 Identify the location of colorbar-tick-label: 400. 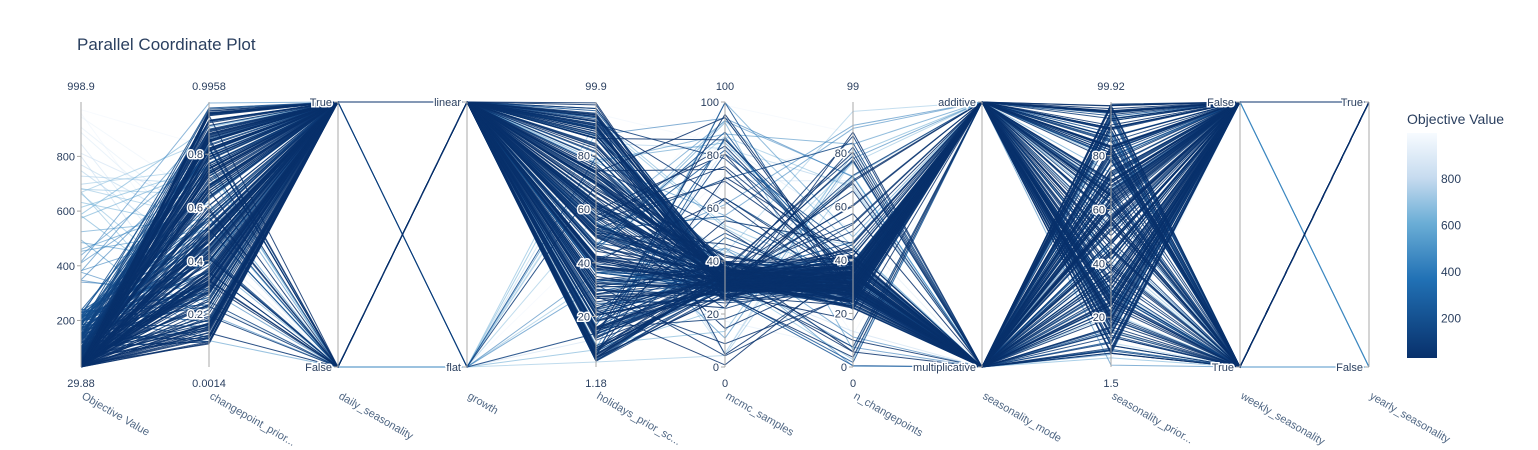
(1451, 272).